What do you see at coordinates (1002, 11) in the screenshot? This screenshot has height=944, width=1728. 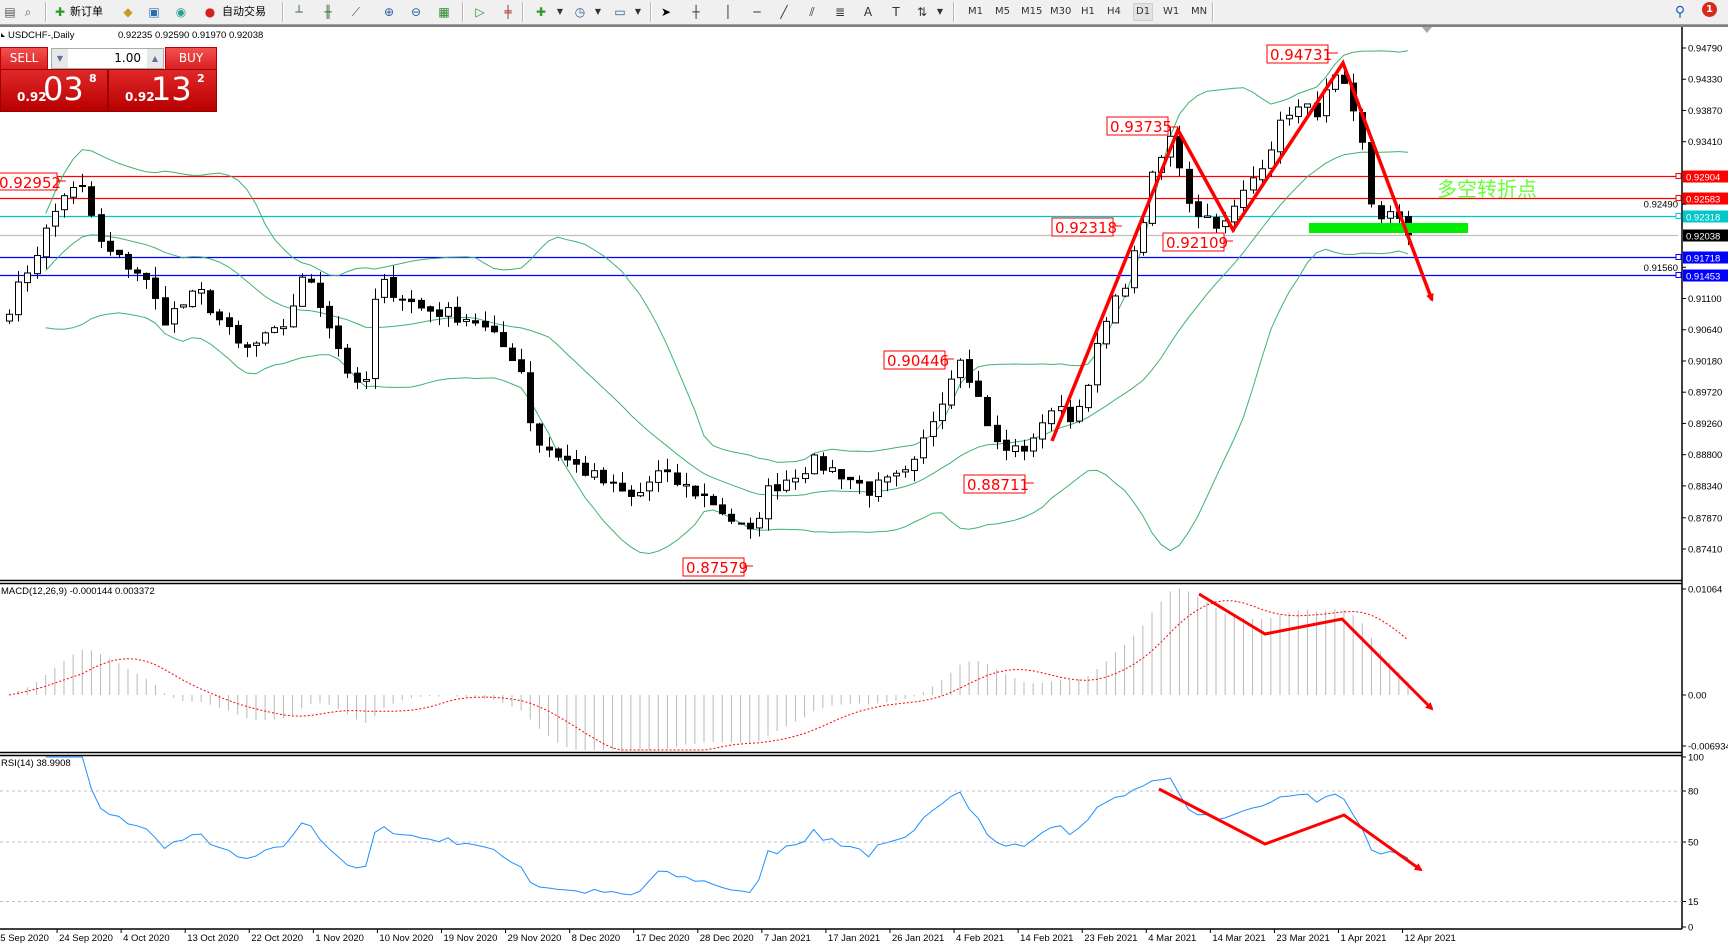 I see `timeframe-m5: M5` at bounding box center [1002, 11].